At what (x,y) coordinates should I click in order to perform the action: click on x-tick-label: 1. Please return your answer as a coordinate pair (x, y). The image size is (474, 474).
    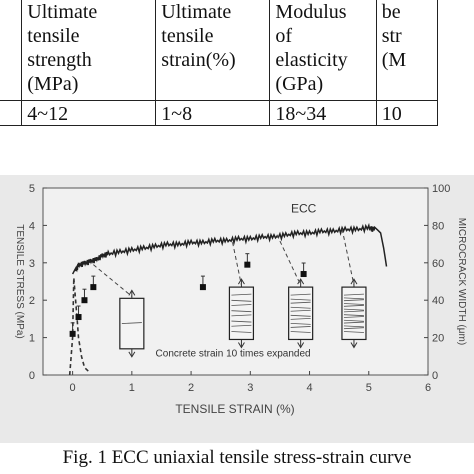
    Looking at the image, I should click on (132, 388).